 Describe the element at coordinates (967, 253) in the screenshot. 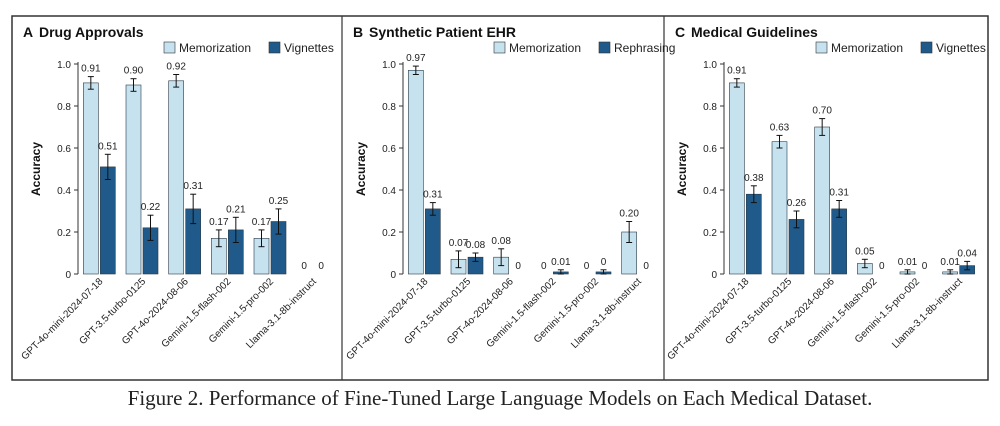

I see `data-label: 0.04` at that location.